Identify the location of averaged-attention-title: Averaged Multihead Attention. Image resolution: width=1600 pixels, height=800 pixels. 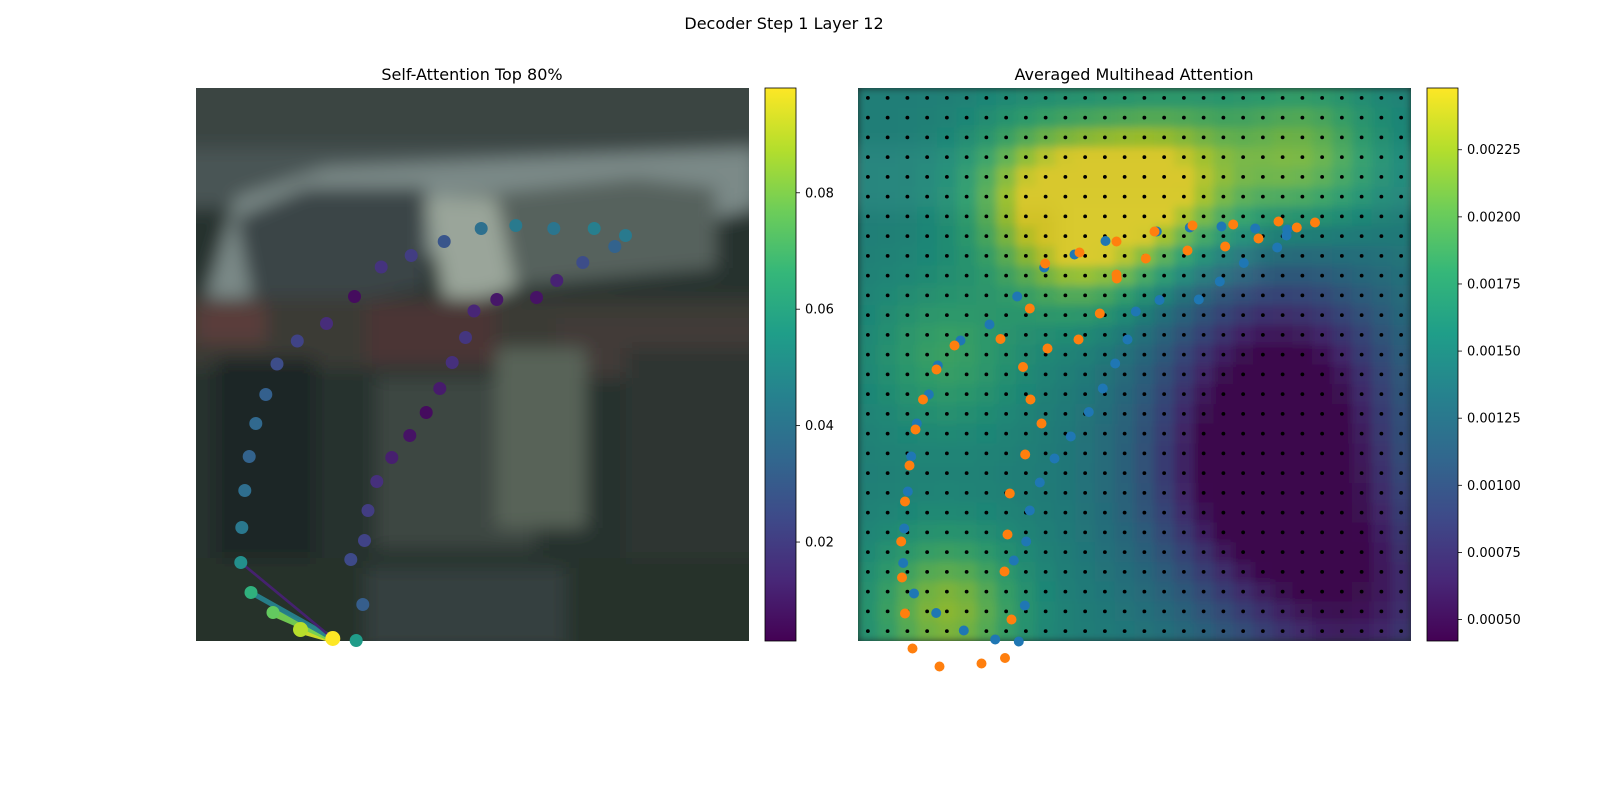
(1134, 74).